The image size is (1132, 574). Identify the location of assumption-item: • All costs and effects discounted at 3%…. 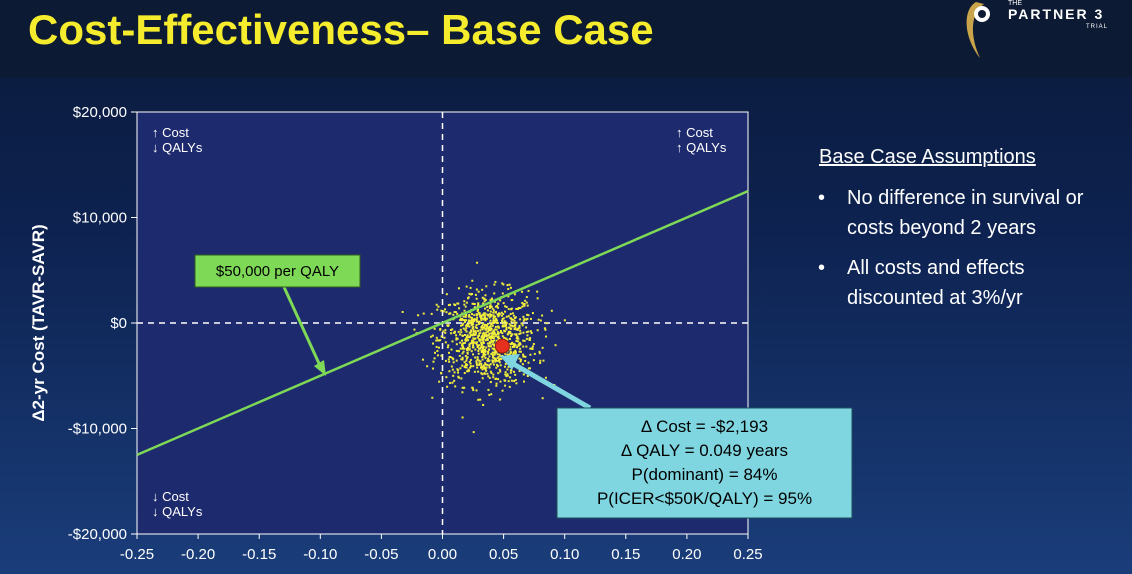
(960, 283).